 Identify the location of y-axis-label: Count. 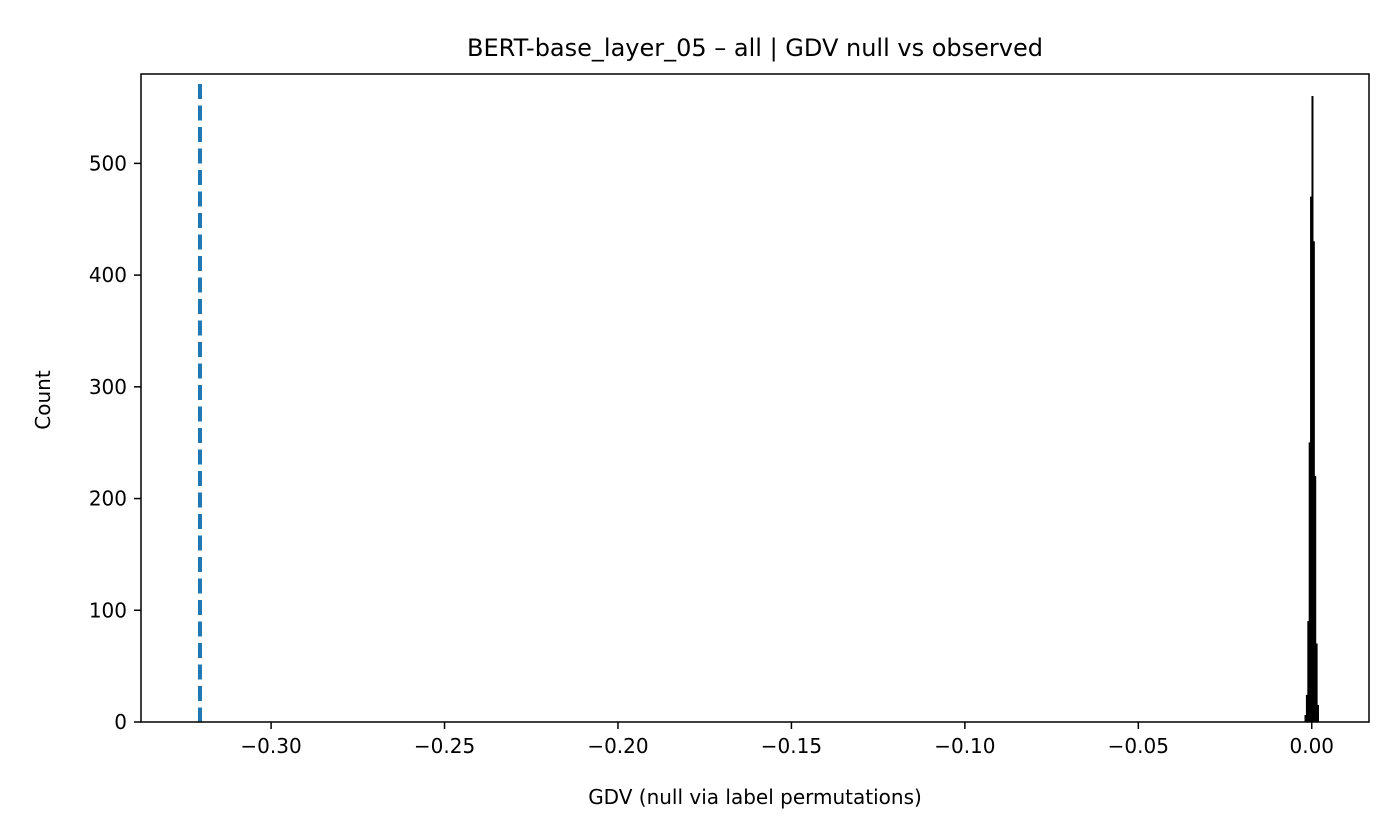
(43, 400).